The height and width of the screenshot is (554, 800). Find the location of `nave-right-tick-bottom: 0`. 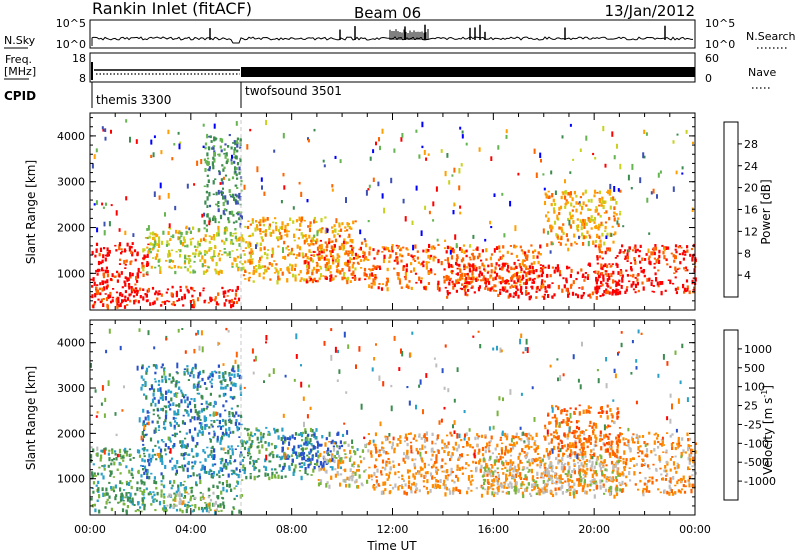

nave-right-tick-bottom: 0 is located at coordinates (708, 78).